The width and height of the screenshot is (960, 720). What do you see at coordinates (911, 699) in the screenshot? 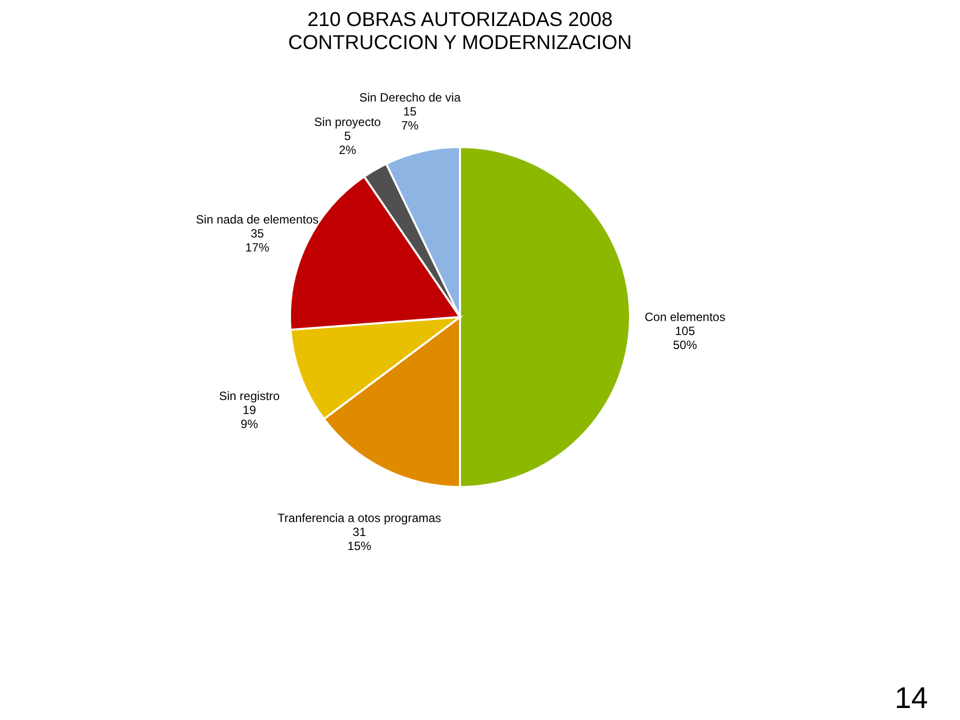
I see `text: 14` at bounding box center [911, 699].